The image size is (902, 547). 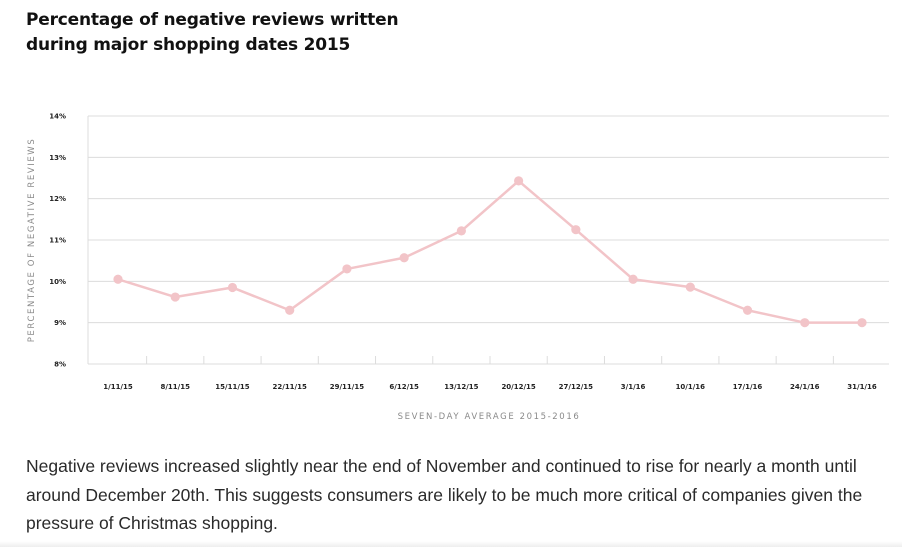 I want to click on y-tick-label: 14%, so click(x=57, y=117).